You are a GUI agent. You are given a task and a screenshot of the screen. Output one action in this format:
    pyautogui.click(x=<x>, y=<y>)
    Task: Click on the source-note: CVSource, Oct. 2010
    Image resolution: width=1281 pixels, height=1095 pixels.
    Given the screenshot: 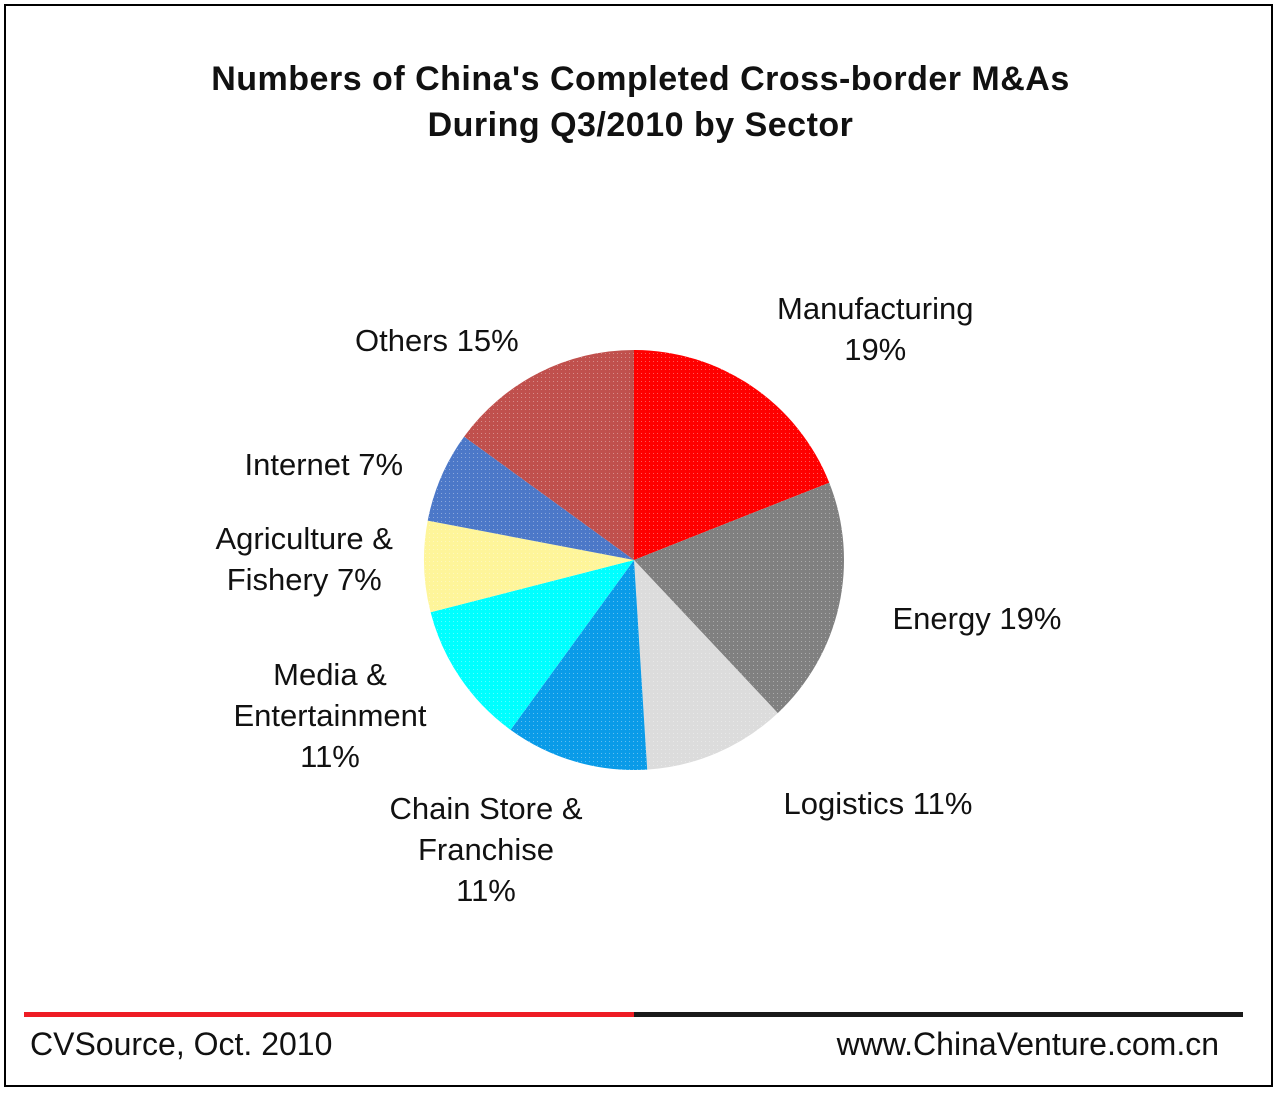 What is the action you would take?
    pyautogui.click(x=181, y=1044)
    